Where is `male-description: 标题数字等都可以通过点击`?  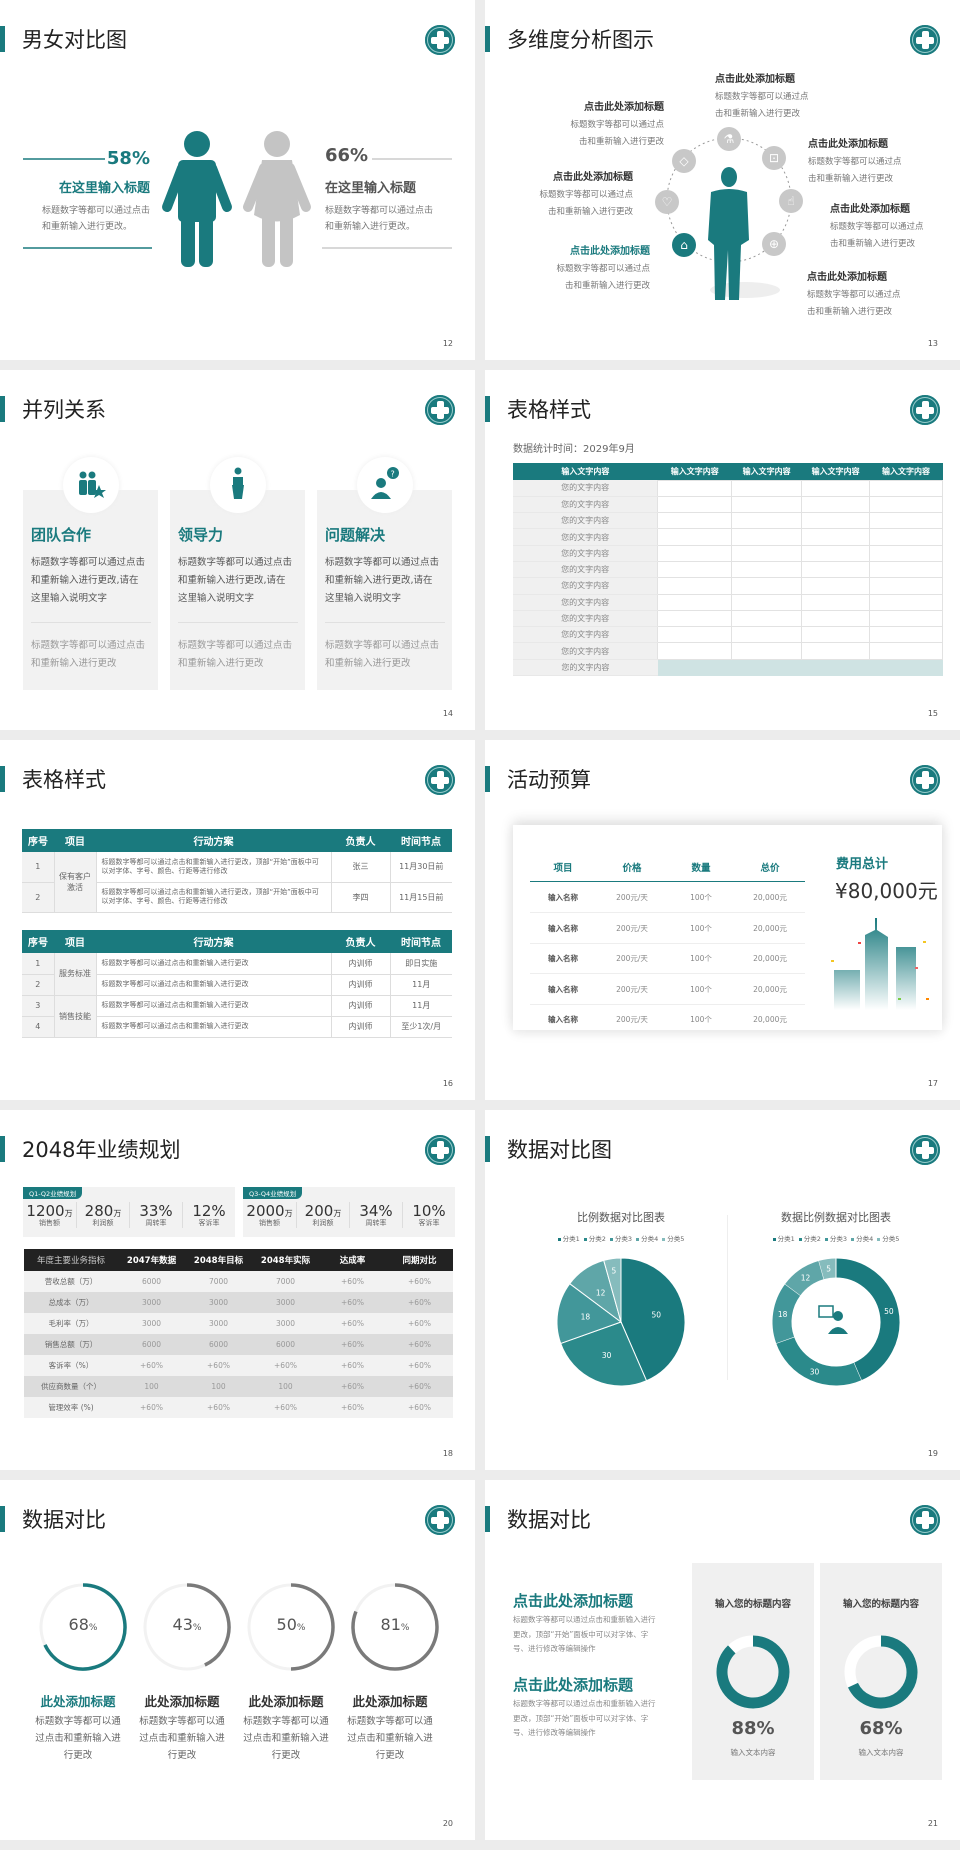
male-description: 标题数字等都可以通过点击 is located at coordinates (96, 211).